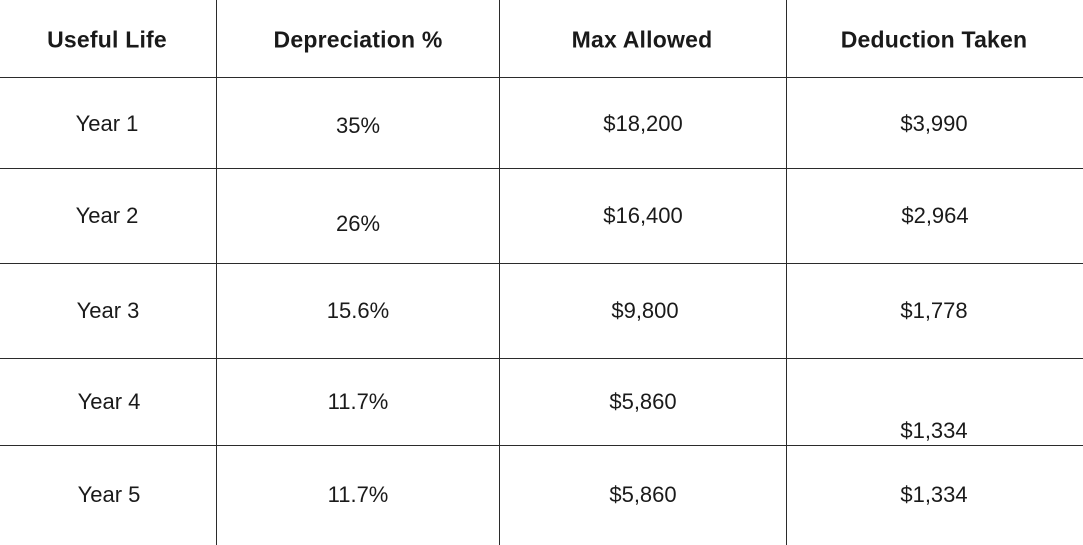 The height and width of the screenshot is (545, 1083). Describe the element at coordinates (107, 123) in the screenshot. I see `cell-useful-life: Year 1` at that location.